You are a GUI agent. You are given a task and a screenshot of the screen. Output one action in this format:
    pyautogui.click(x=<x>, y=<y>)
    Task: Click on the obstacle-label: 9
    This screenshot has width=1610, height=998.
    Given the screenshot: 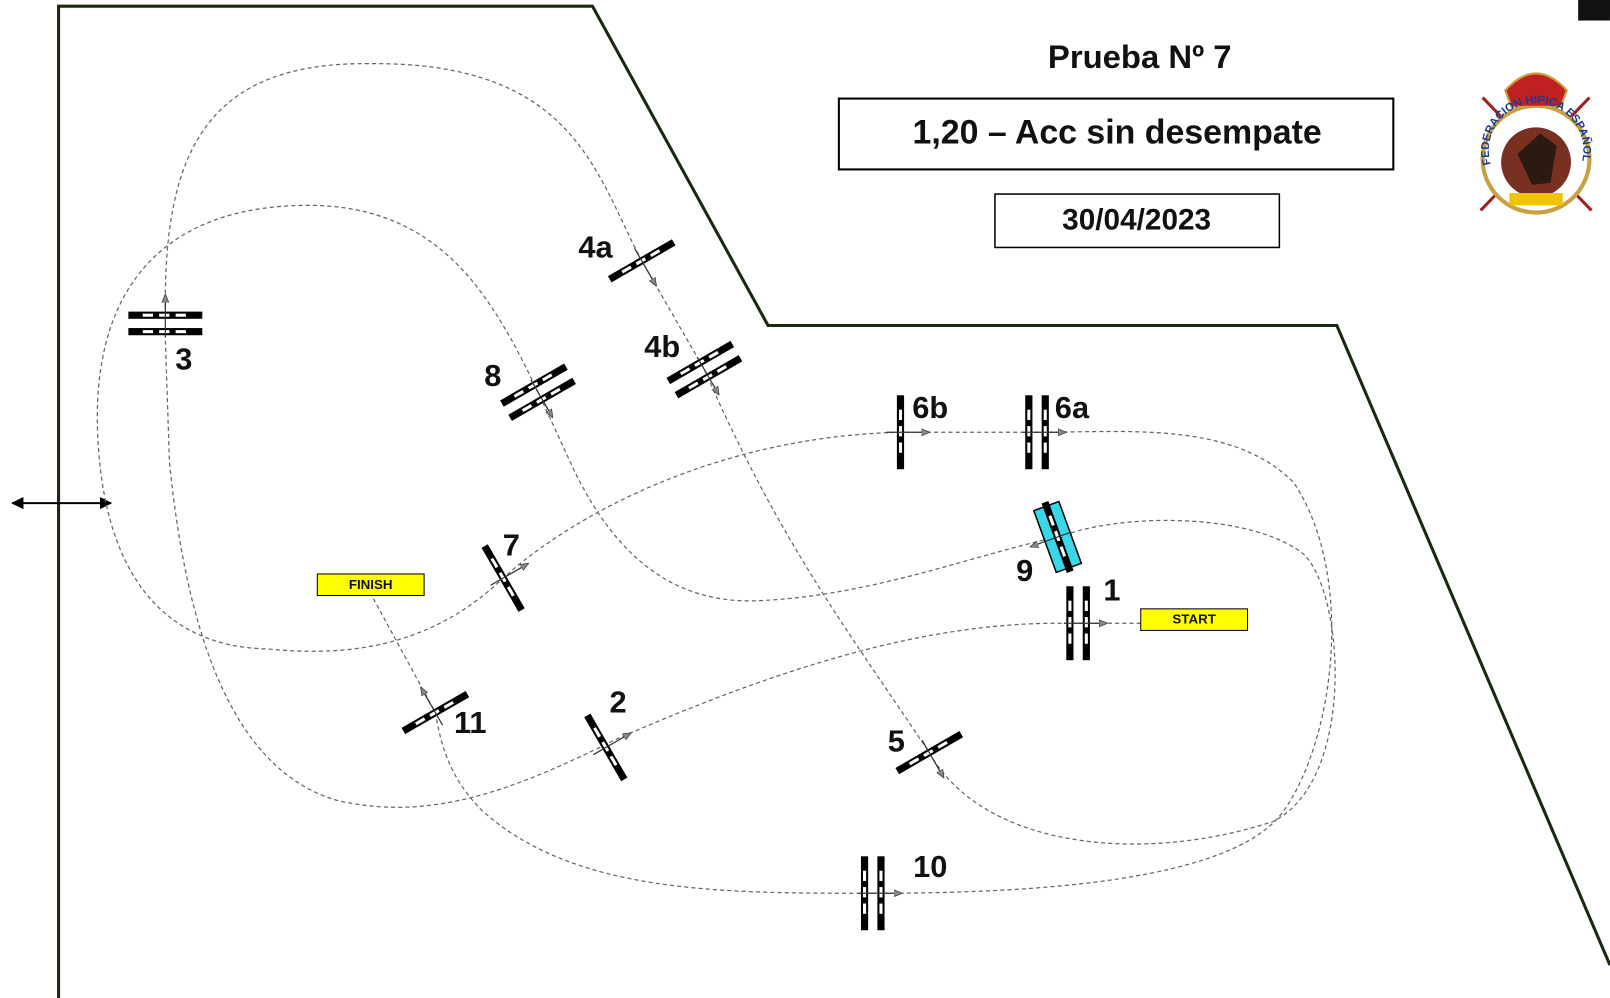 What is the action you would take?
    pyautogui.click(x=1024, y=570)
    